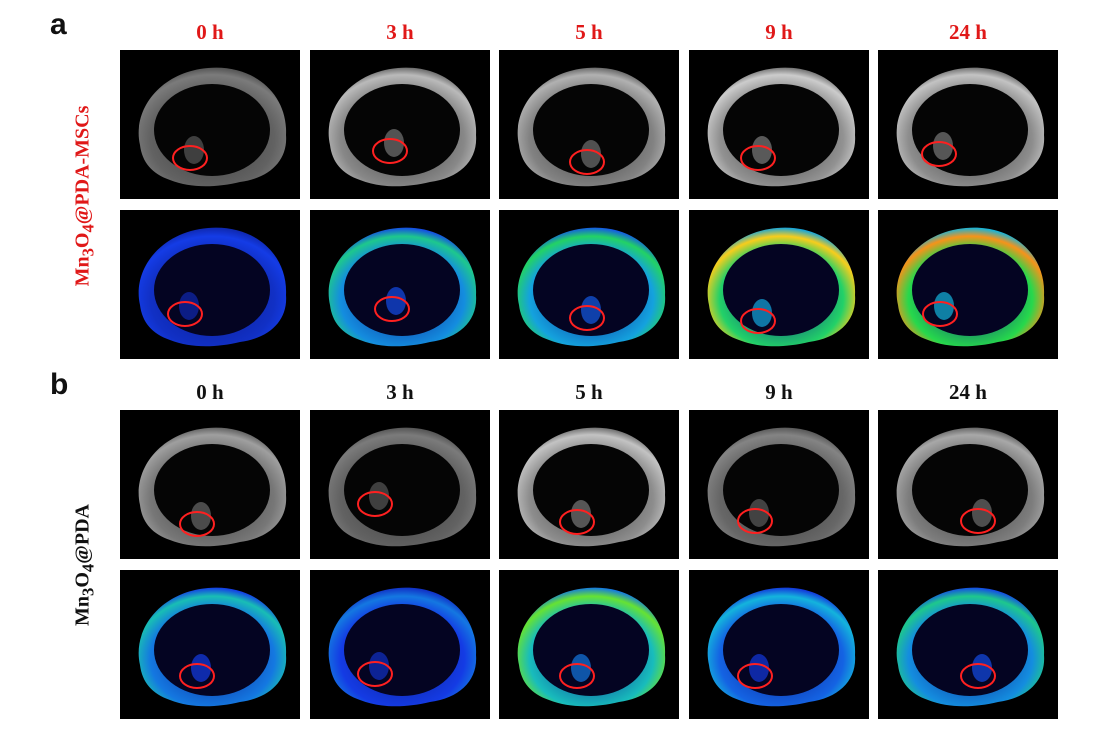 This screenshot has height=742, width=1106. I want to click on panel-letter-b: b, so click(59, 384).